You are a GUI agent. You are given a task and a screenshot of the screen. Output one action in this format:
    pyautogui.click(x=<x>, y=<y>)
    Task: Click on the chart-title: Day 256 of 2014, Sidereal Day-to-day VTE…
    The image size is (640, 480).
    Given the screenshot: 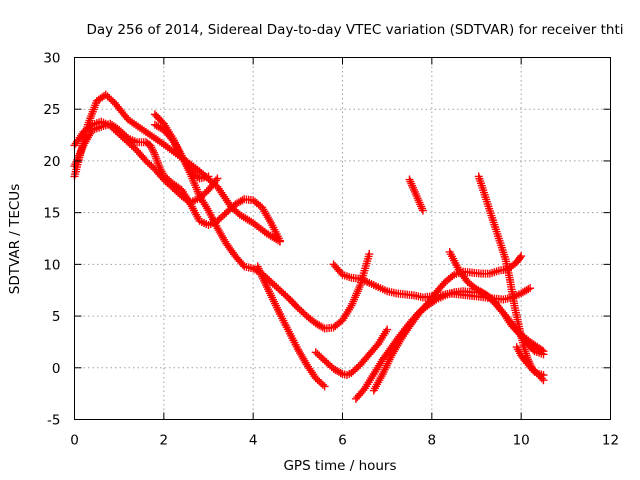 What is the action you would take?
    pyautogui.click(x=354, y=30)
    